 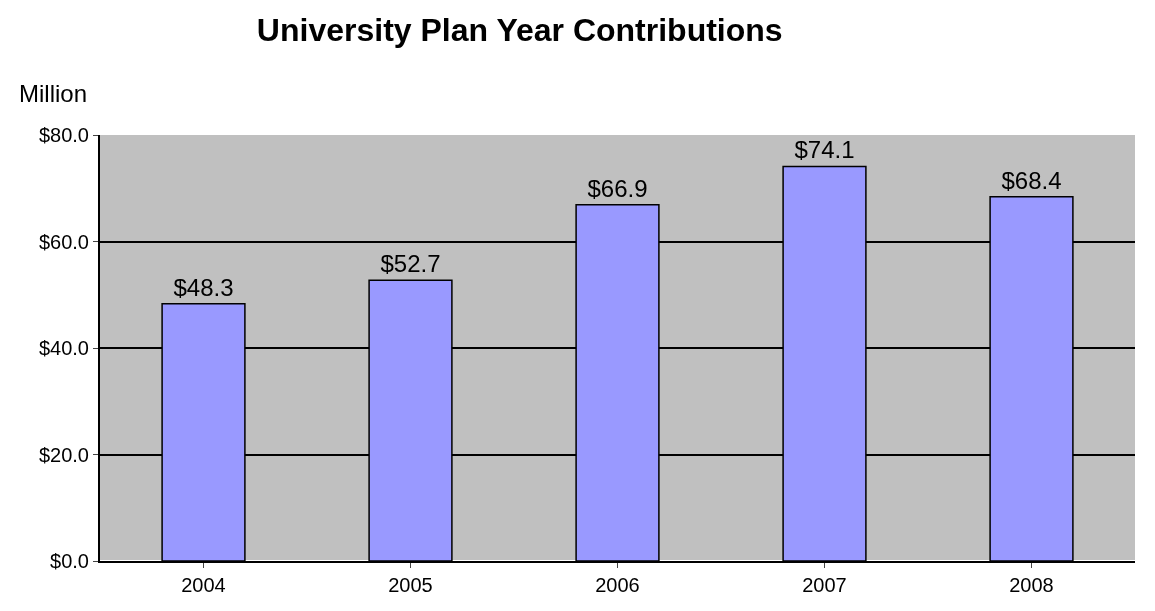 What do you see at coordinates (203, 585) in the screenshot?
I see `x-tick-label: 2004` at bounding box center [203, 585].